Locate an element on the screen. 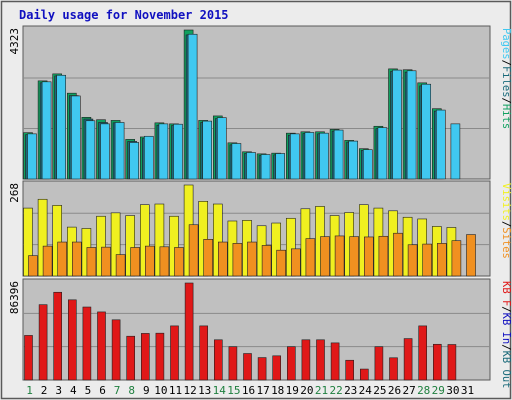 The height and width of the screenshot is (400, 512). legend-segment: Pages is located at coordinates (506, 44).